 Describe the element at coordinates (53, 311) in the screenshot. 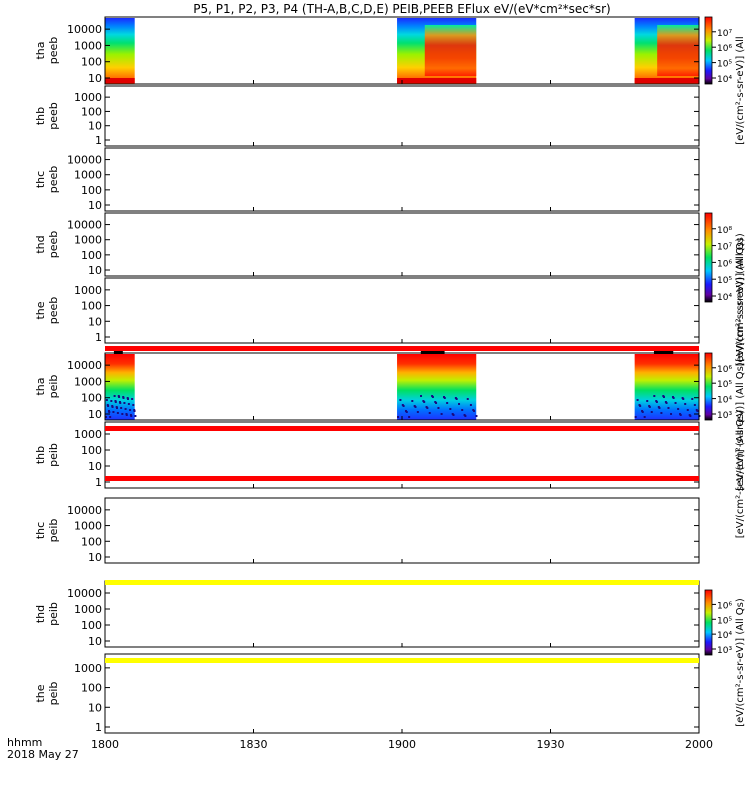

I see `panel-label-product: peeb` at that location.